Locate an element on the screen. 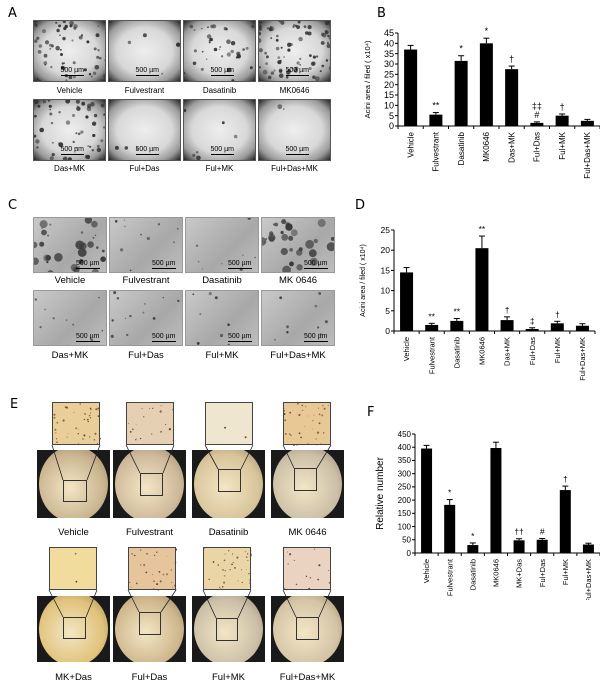 The image size is (600, 683). y-tick-label: 250 is located at coordinates (405, 487).